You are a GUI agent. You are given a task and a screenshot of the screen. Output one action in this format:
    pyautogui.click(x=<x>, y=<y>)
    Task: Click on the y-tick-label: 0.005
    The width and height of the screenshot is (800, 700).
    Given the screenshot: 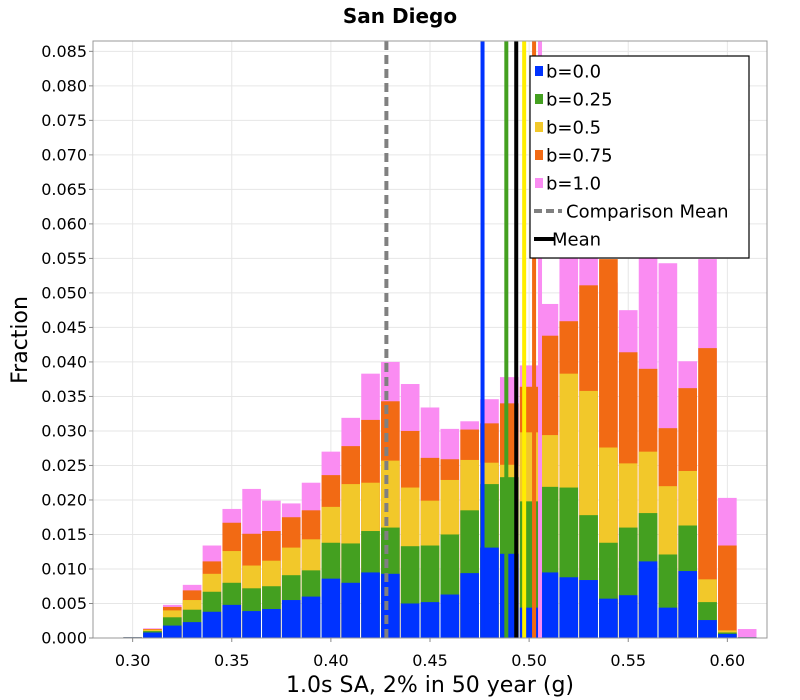 What is the action you would take?
    pyautogui.click(x=64, y=603)
    